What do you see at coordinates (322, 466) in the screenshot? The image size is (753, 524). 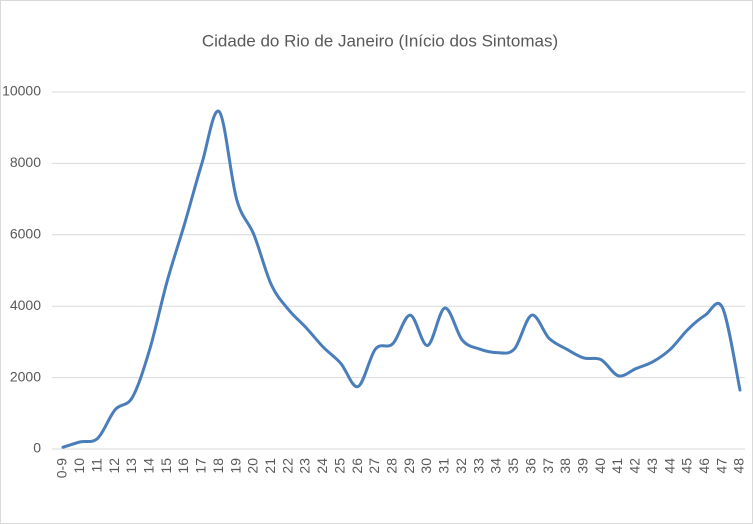 I see `x-tick-label: 24` at bounding box center [322, 466].